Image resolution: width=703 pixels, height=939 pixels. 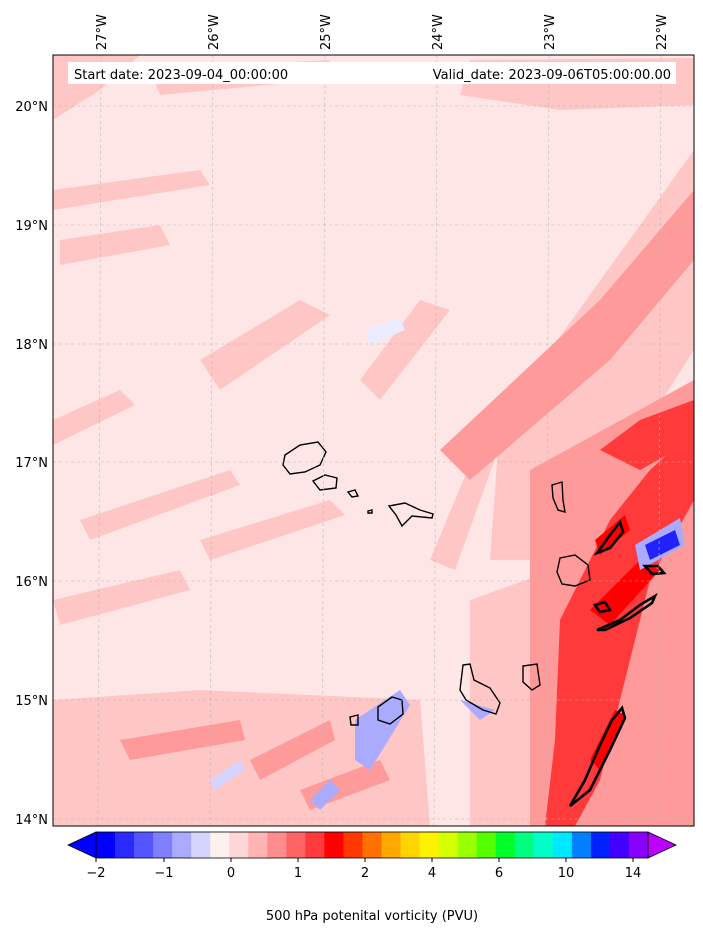 What do you see at coordinates (662, 845) in the screenshot?
I see `colorbar-extend-right` at bounding box center [662, 845].